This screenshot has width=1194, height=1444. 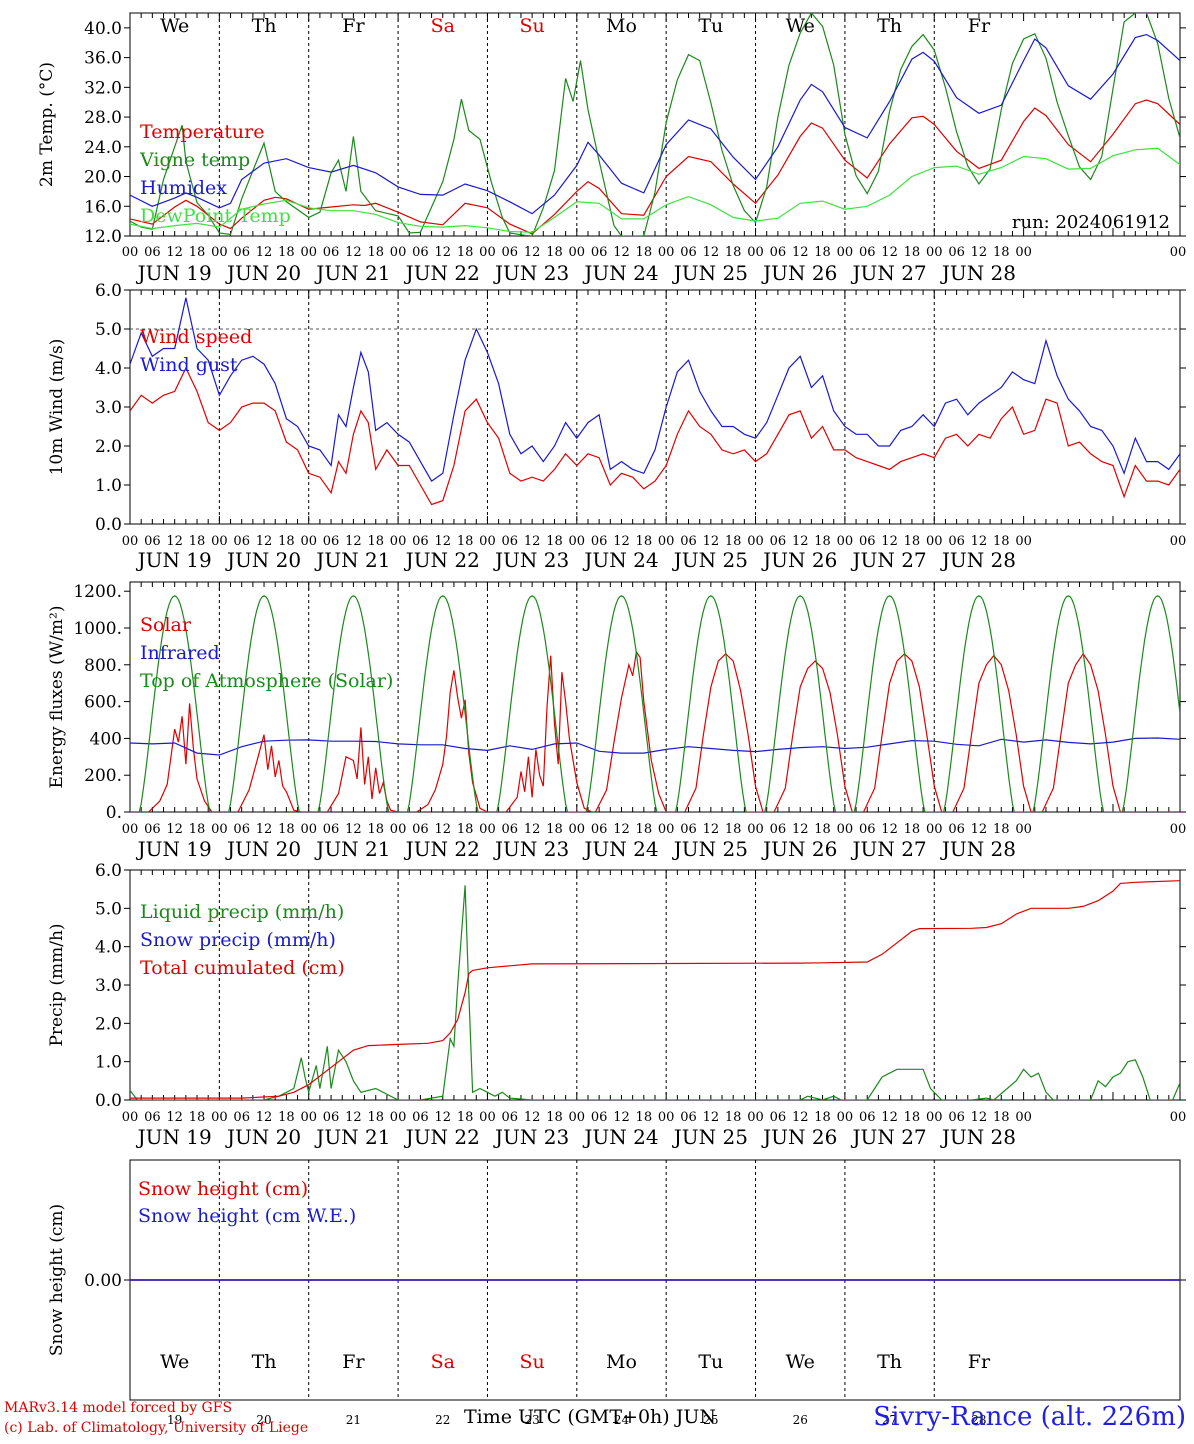 I want to click on y-tick-label: 1200., so click(x=97, y=592).